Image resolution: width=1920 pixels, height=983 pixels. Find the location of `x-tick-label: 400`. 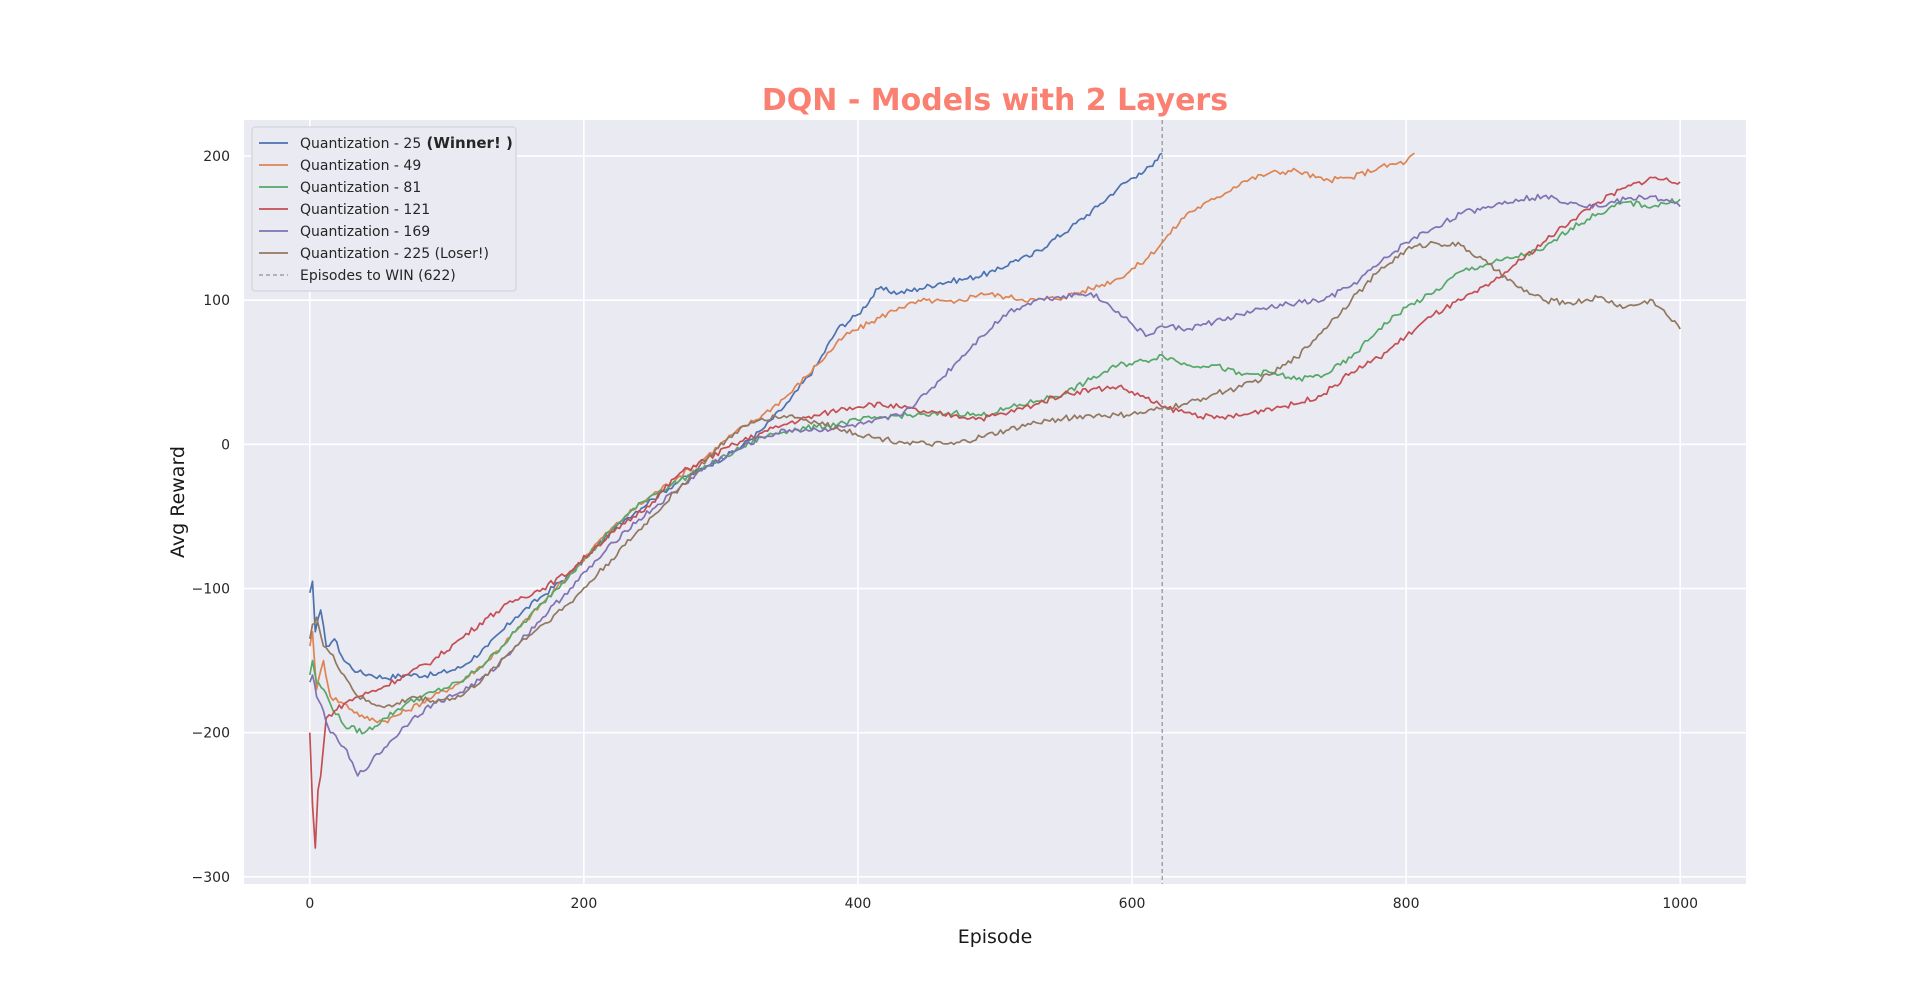

x-tick-label: 400 is located at coordinates (858, 904).